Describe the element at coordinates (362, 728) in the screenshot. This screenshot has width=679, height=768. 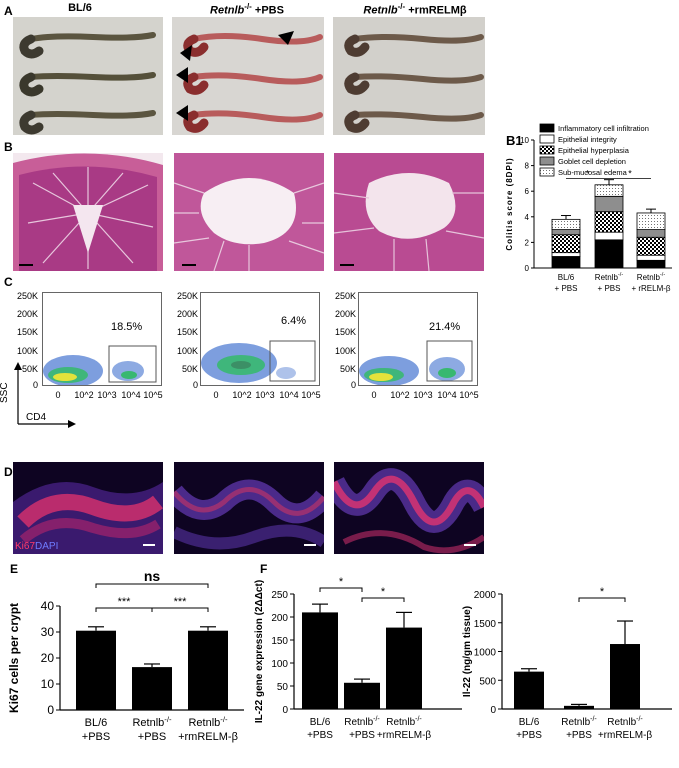
I see `chart-f1-category-label: Retnlb-/- +PBS` at that location.